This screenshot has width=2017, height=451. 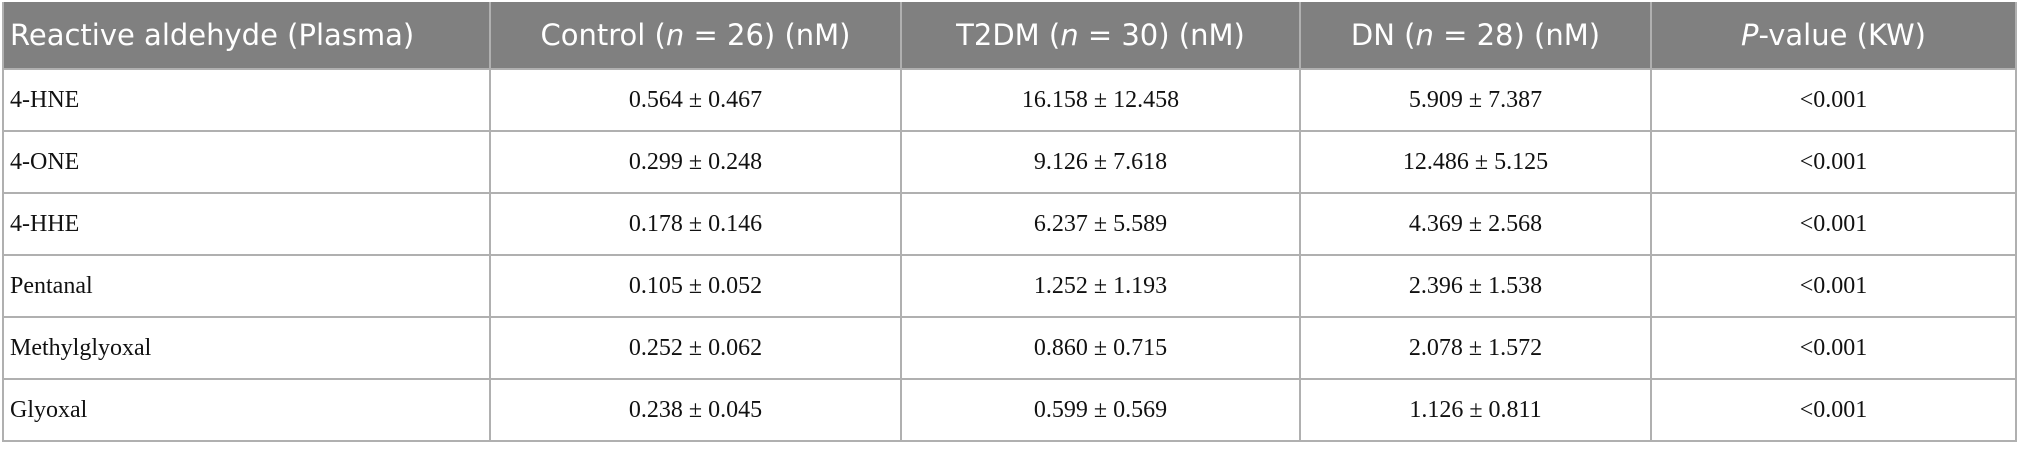 What do you see at coordinates (1475, 224) in the screenshot?
I see `table-cell: 4.369 ± 2.568` at bounding box center [1475, 224].